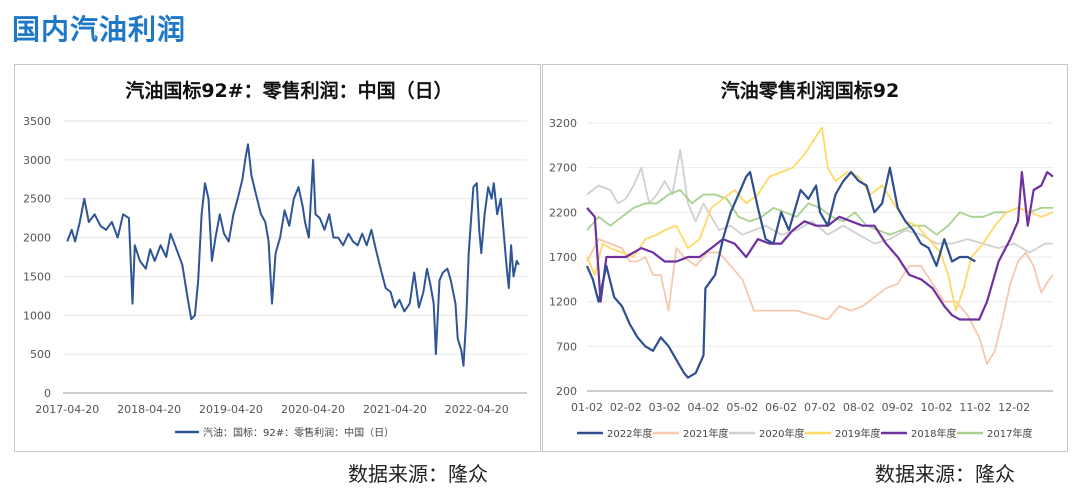 This screenshot has width=1080, height=499. I want to click on chart-title: 汽油国标92#：零售利润：中国（日）, so click(288, 90).